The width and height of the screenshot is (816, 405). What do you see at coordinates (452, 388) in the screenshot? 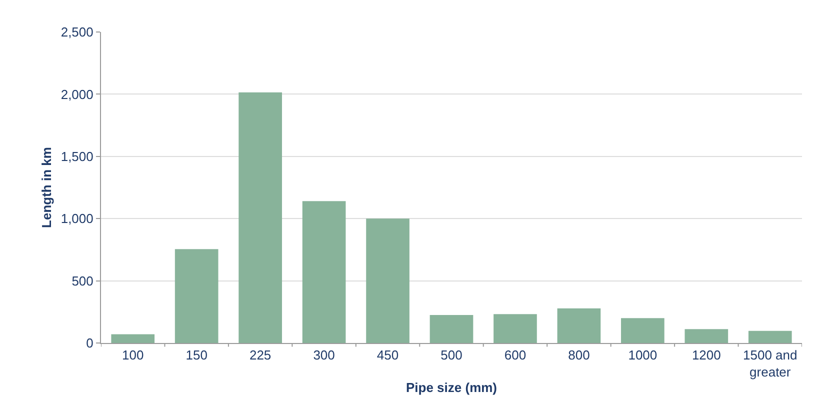
I see `x-axis-title: Pipe size (mm)` at bounding box center [452, 388].